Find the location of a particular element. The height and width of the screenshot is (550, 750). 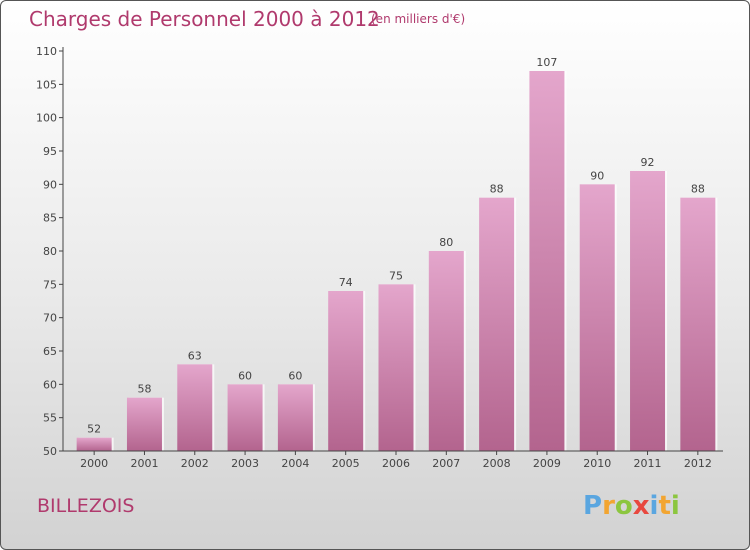

bar-value-label: 75 is located at coordinates (396, 275).